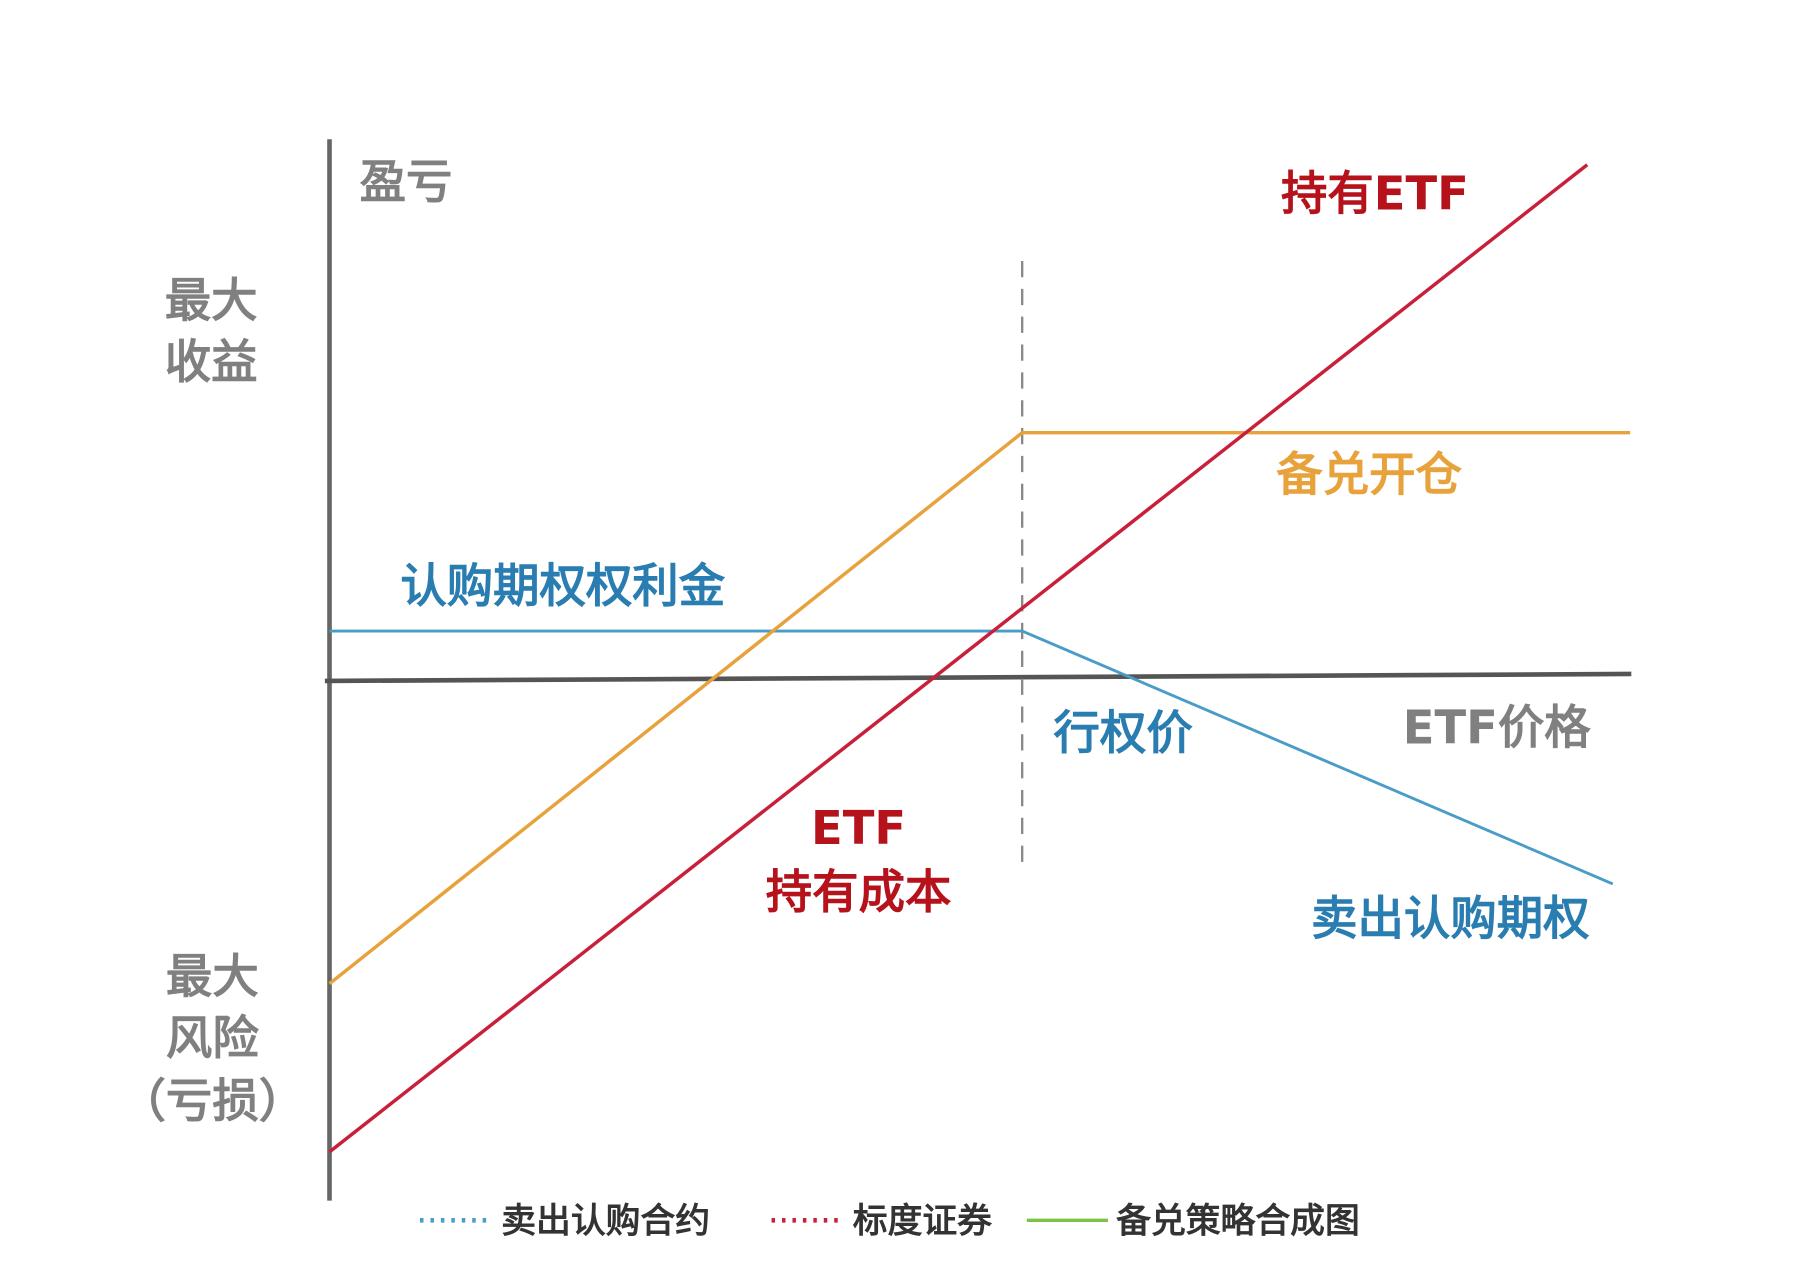 The width and height of the screenshot is (1810, 1276). Describe the element at coordinates (212, 1038) in the screenshot. I see `max-risk-label: 风险` at that location.